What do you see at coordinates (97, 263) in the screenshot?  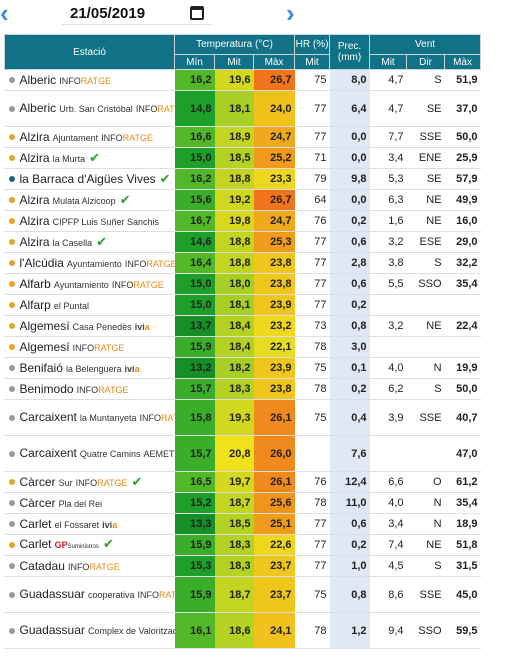 I see `station-label: l'Alcúdia Ayuntamiento INFORATGE` at bounding box center [97, 263].